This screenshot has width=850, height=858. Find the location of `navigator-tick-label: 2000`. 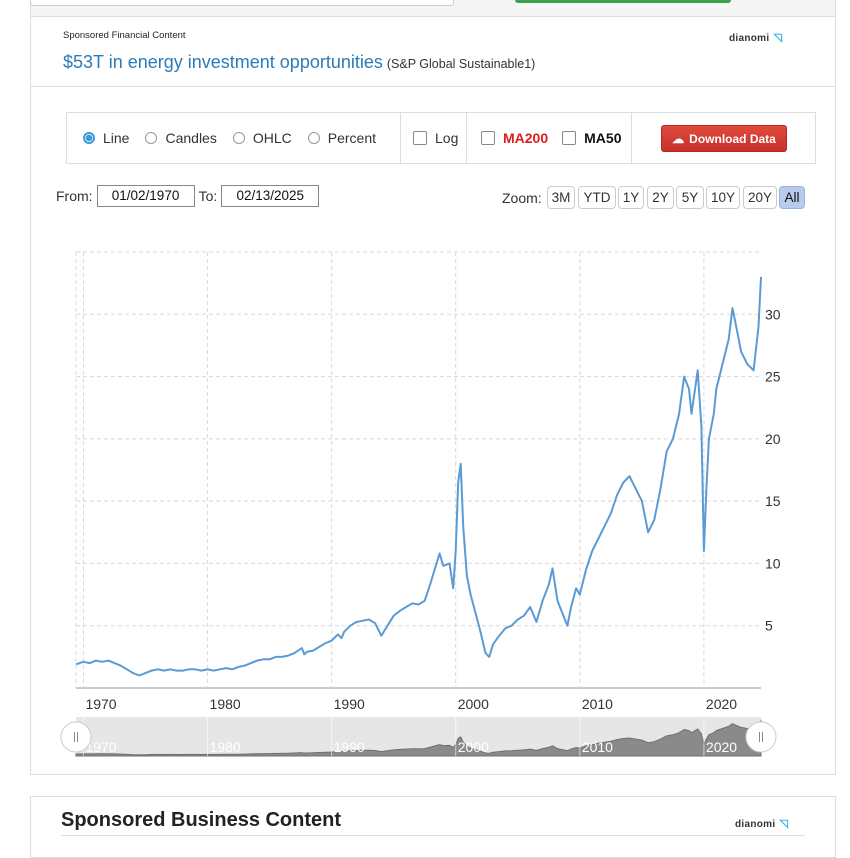

navigator-tick-label: 2000 is located at coordinates (473, 747).